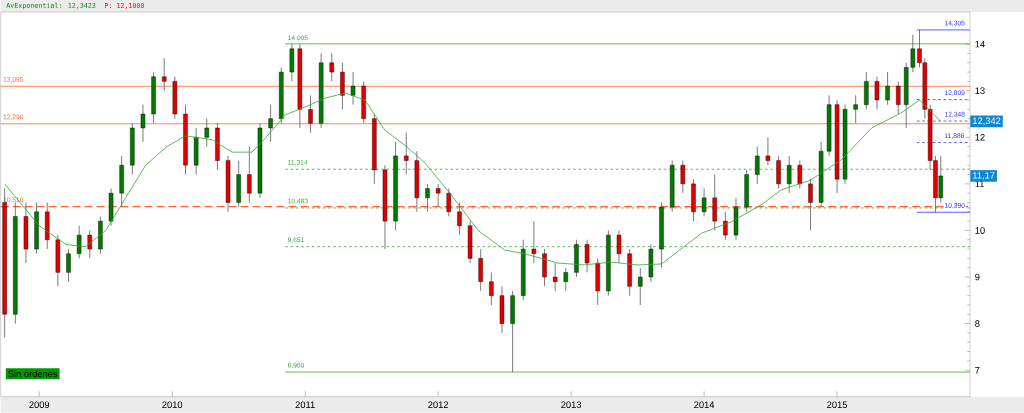  Describe the element at coordinates (837, 405) in the screenshot. I see `x-tick-label: 2015` at that location.